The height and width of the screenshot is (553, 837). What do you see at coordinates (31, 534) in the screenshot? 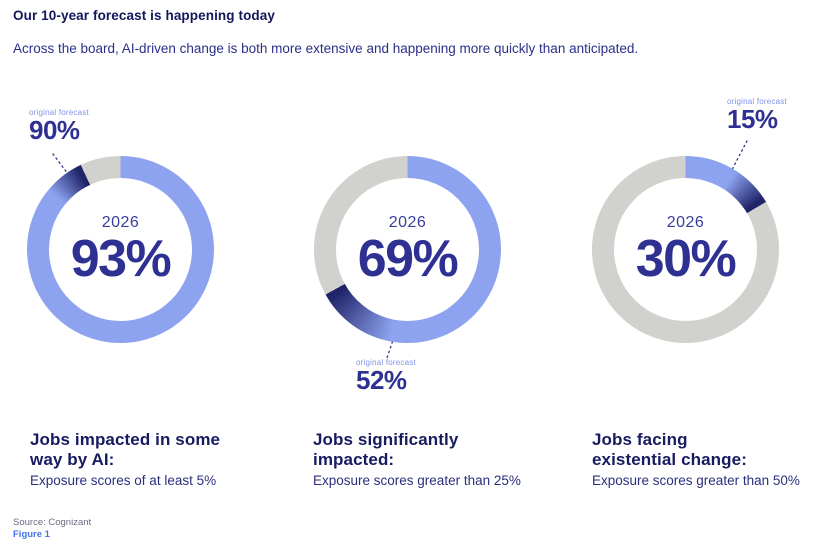
I see `figure-label: Figure 1` at bounding box center [31, 534].